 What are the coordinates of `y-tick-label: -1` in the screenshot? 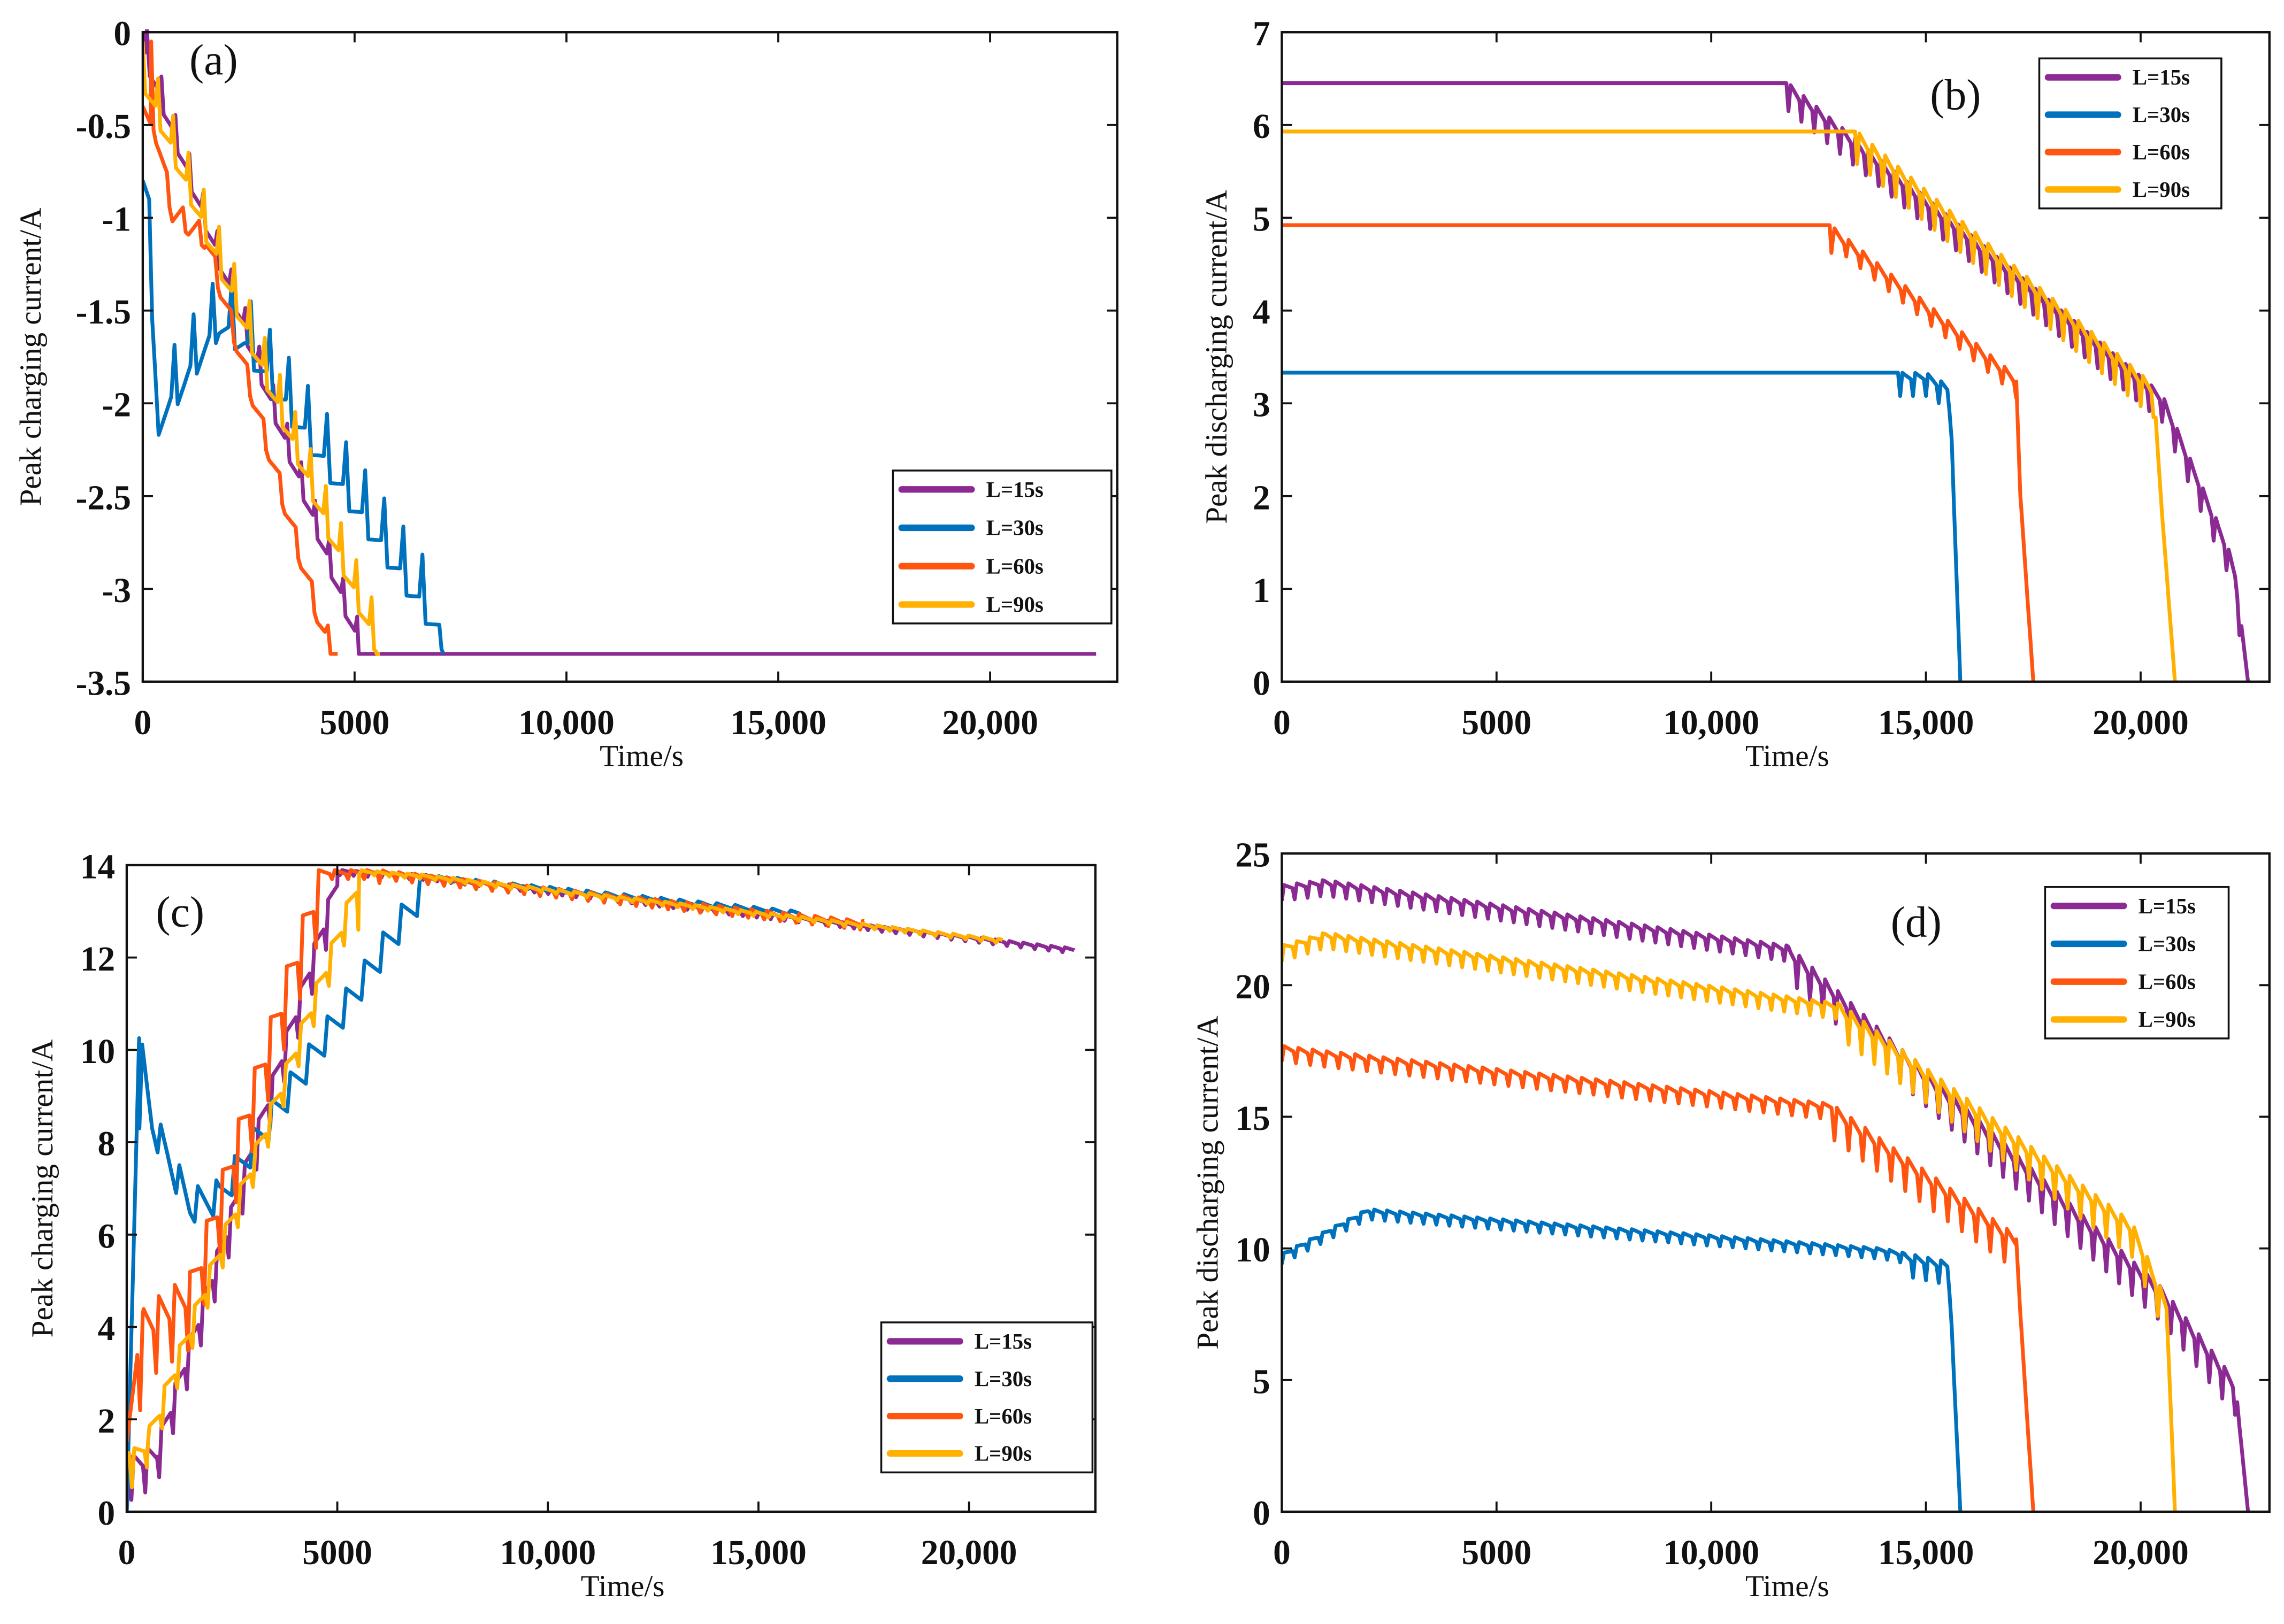 It's located at (116, 220).